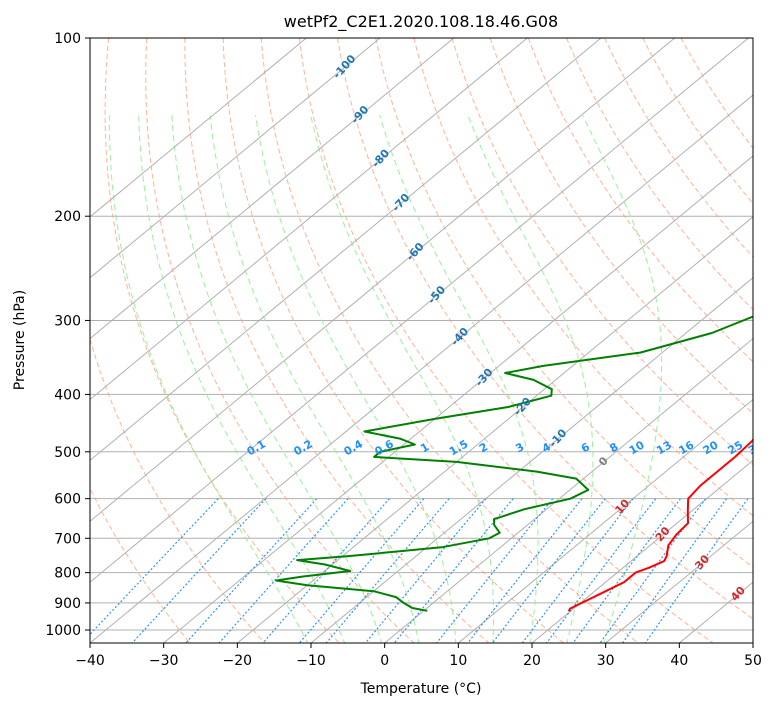 The image size is (775, 708). I want to click on x-tick-label: 0, so click(384, 661).